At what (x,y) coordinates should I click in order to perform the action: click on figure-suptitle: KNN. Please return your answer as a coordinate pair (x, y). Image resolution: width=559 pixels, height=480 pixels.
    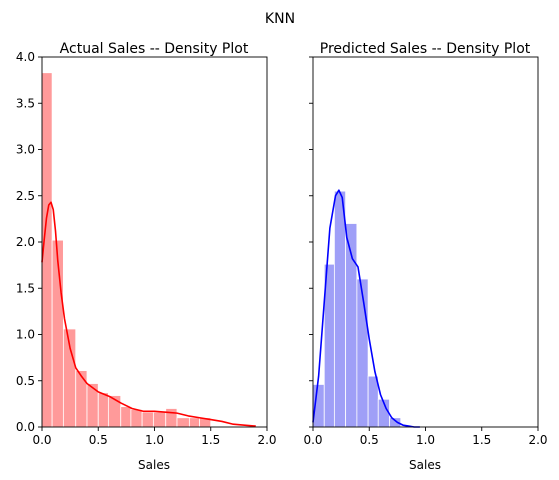
    Looking at the image, I should click on (280, 19).